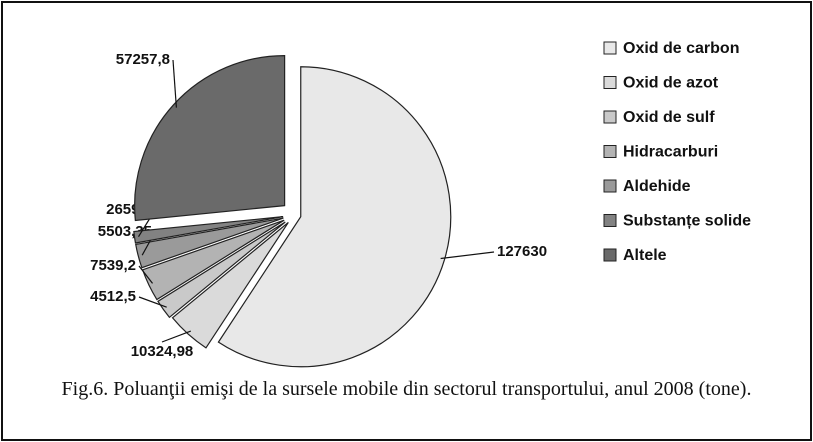 Image resolution: width=813 pixels, height=442 pixels. Describe the element at coordinates (522, 251) in the screenshot. I see `data-label: 127630` at that location.